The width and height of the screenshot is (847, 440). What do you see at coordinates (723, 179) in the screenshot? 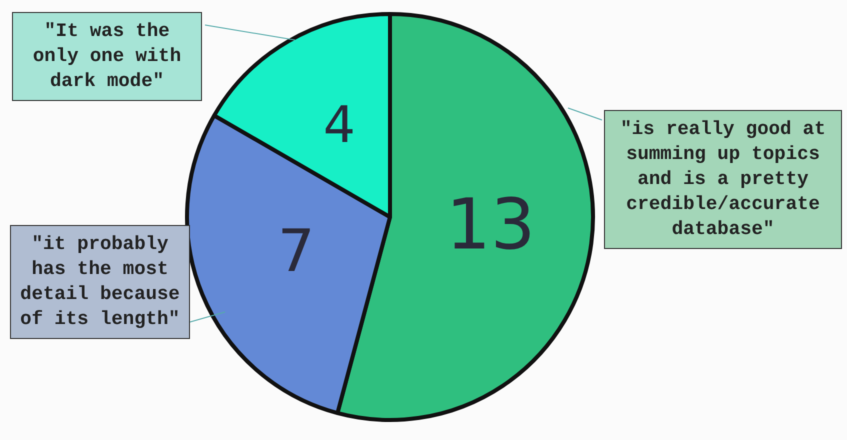
I see `text: "is really good at summing up topics and is a pretty credible/accurate database"` at bounding box center [723, 179].